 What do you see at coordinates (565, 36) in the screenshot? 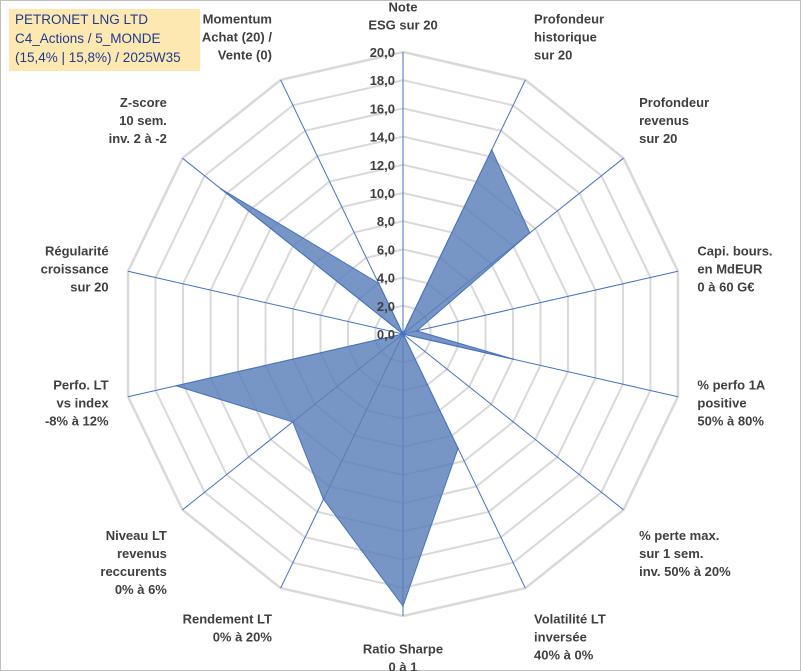
I see `axis-label-line: historique` at bounding box center [565, 36].